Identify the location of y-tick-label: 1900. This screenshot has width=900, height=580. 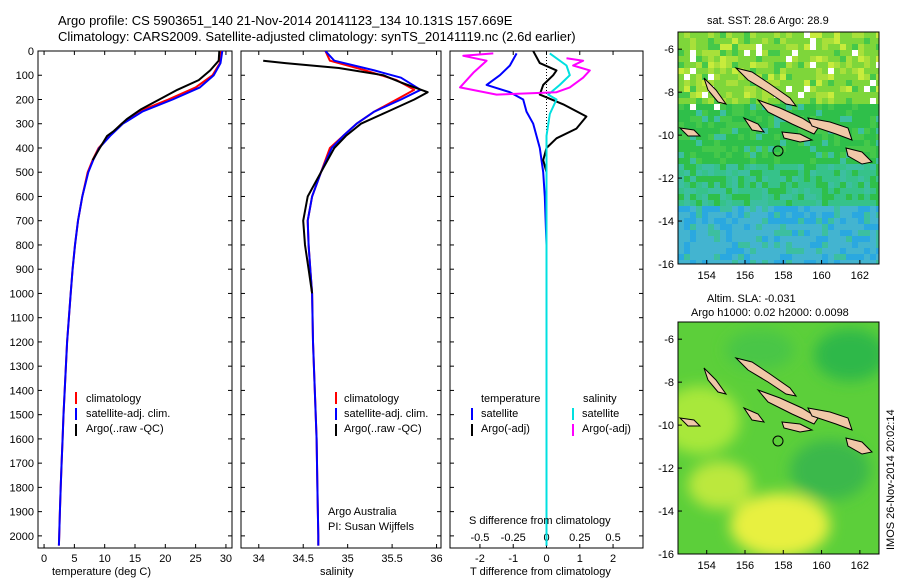
(22, 513).